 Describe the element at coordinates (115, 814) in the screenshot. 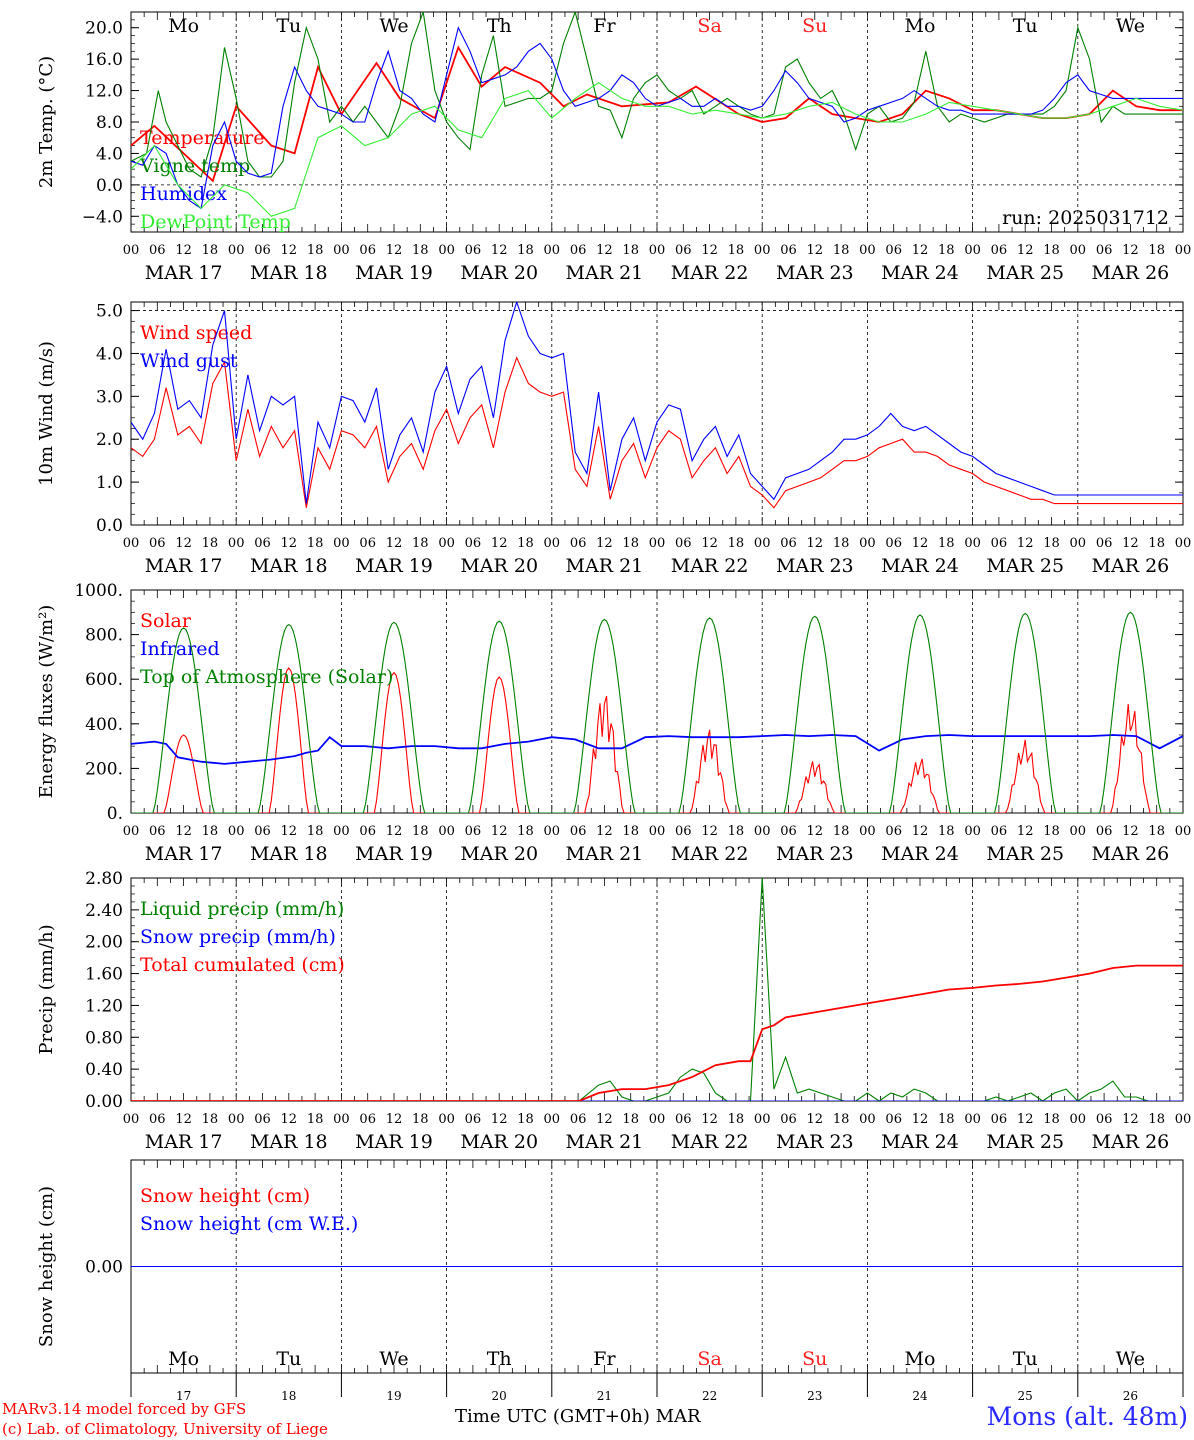

I see `y-tick-label: 0.` at that location.